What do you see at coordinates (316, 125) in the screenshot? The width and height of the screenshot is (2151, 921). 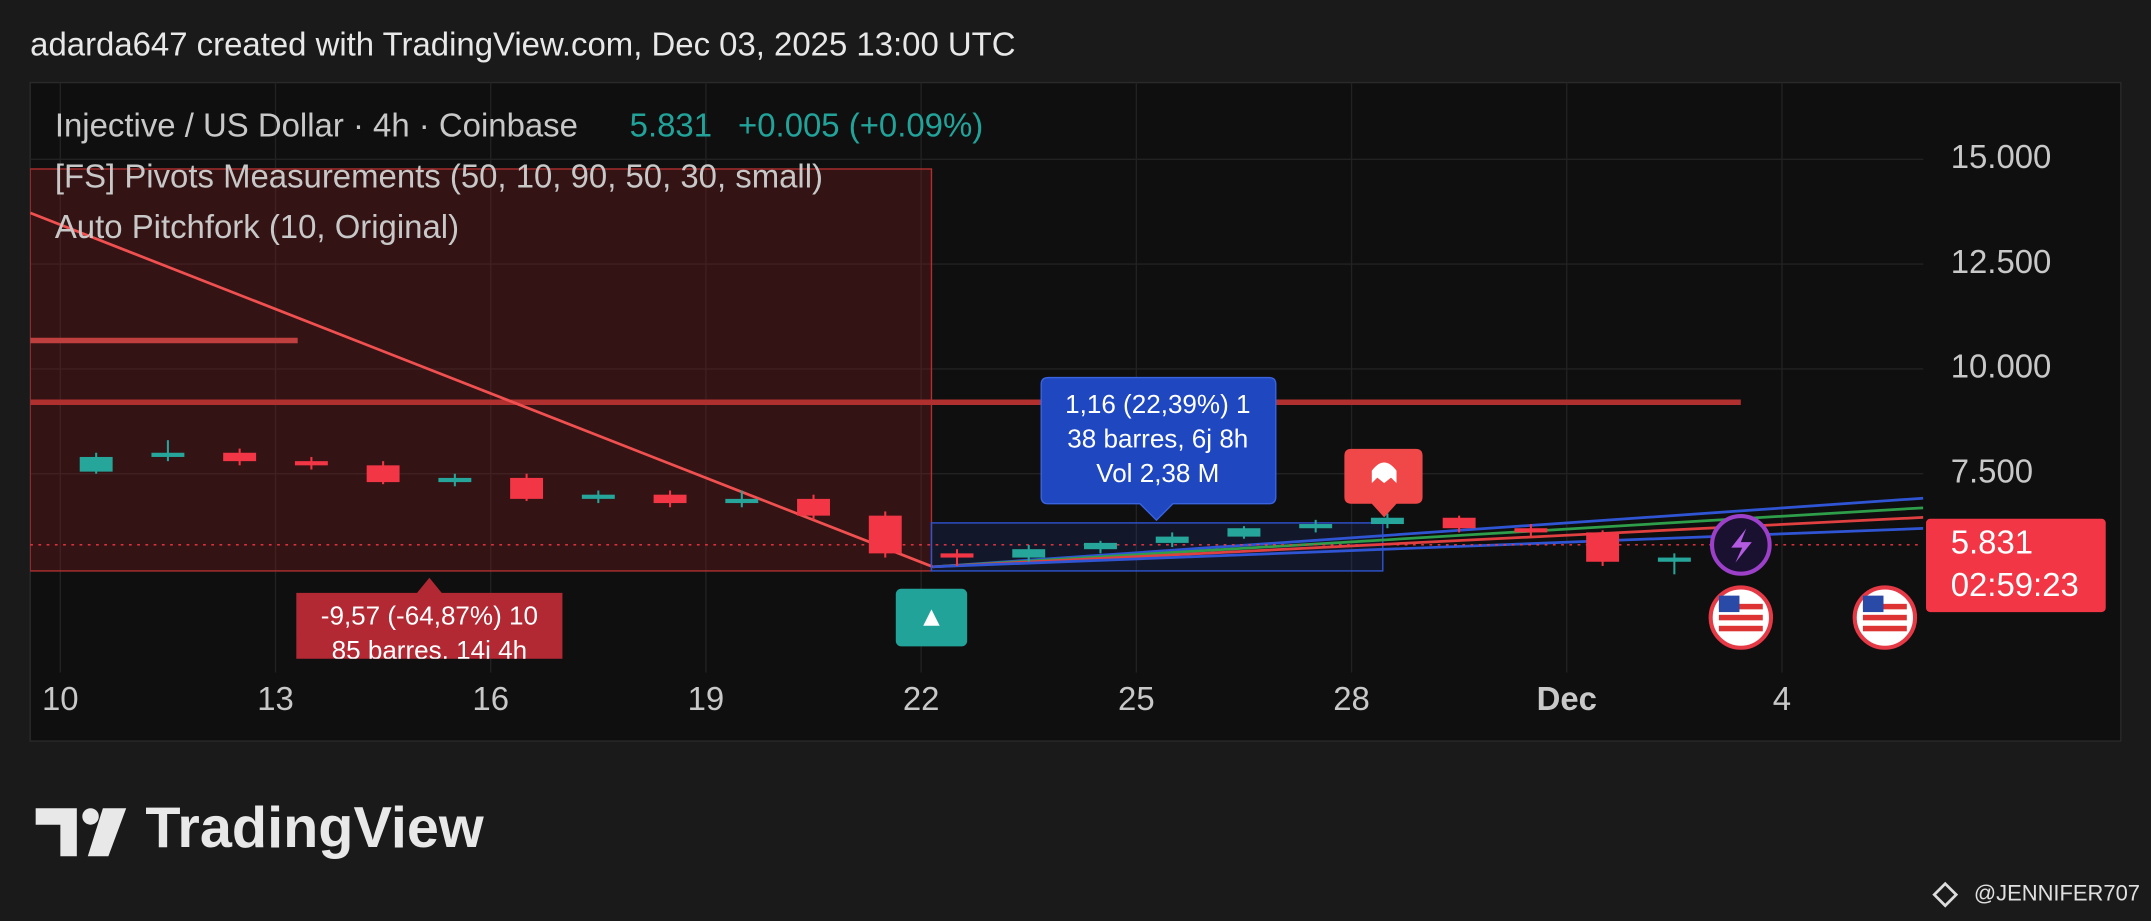 I see `symbol-title: Injective / US Dollar · 4h · Coinbase` at bounding box center [316, 125].